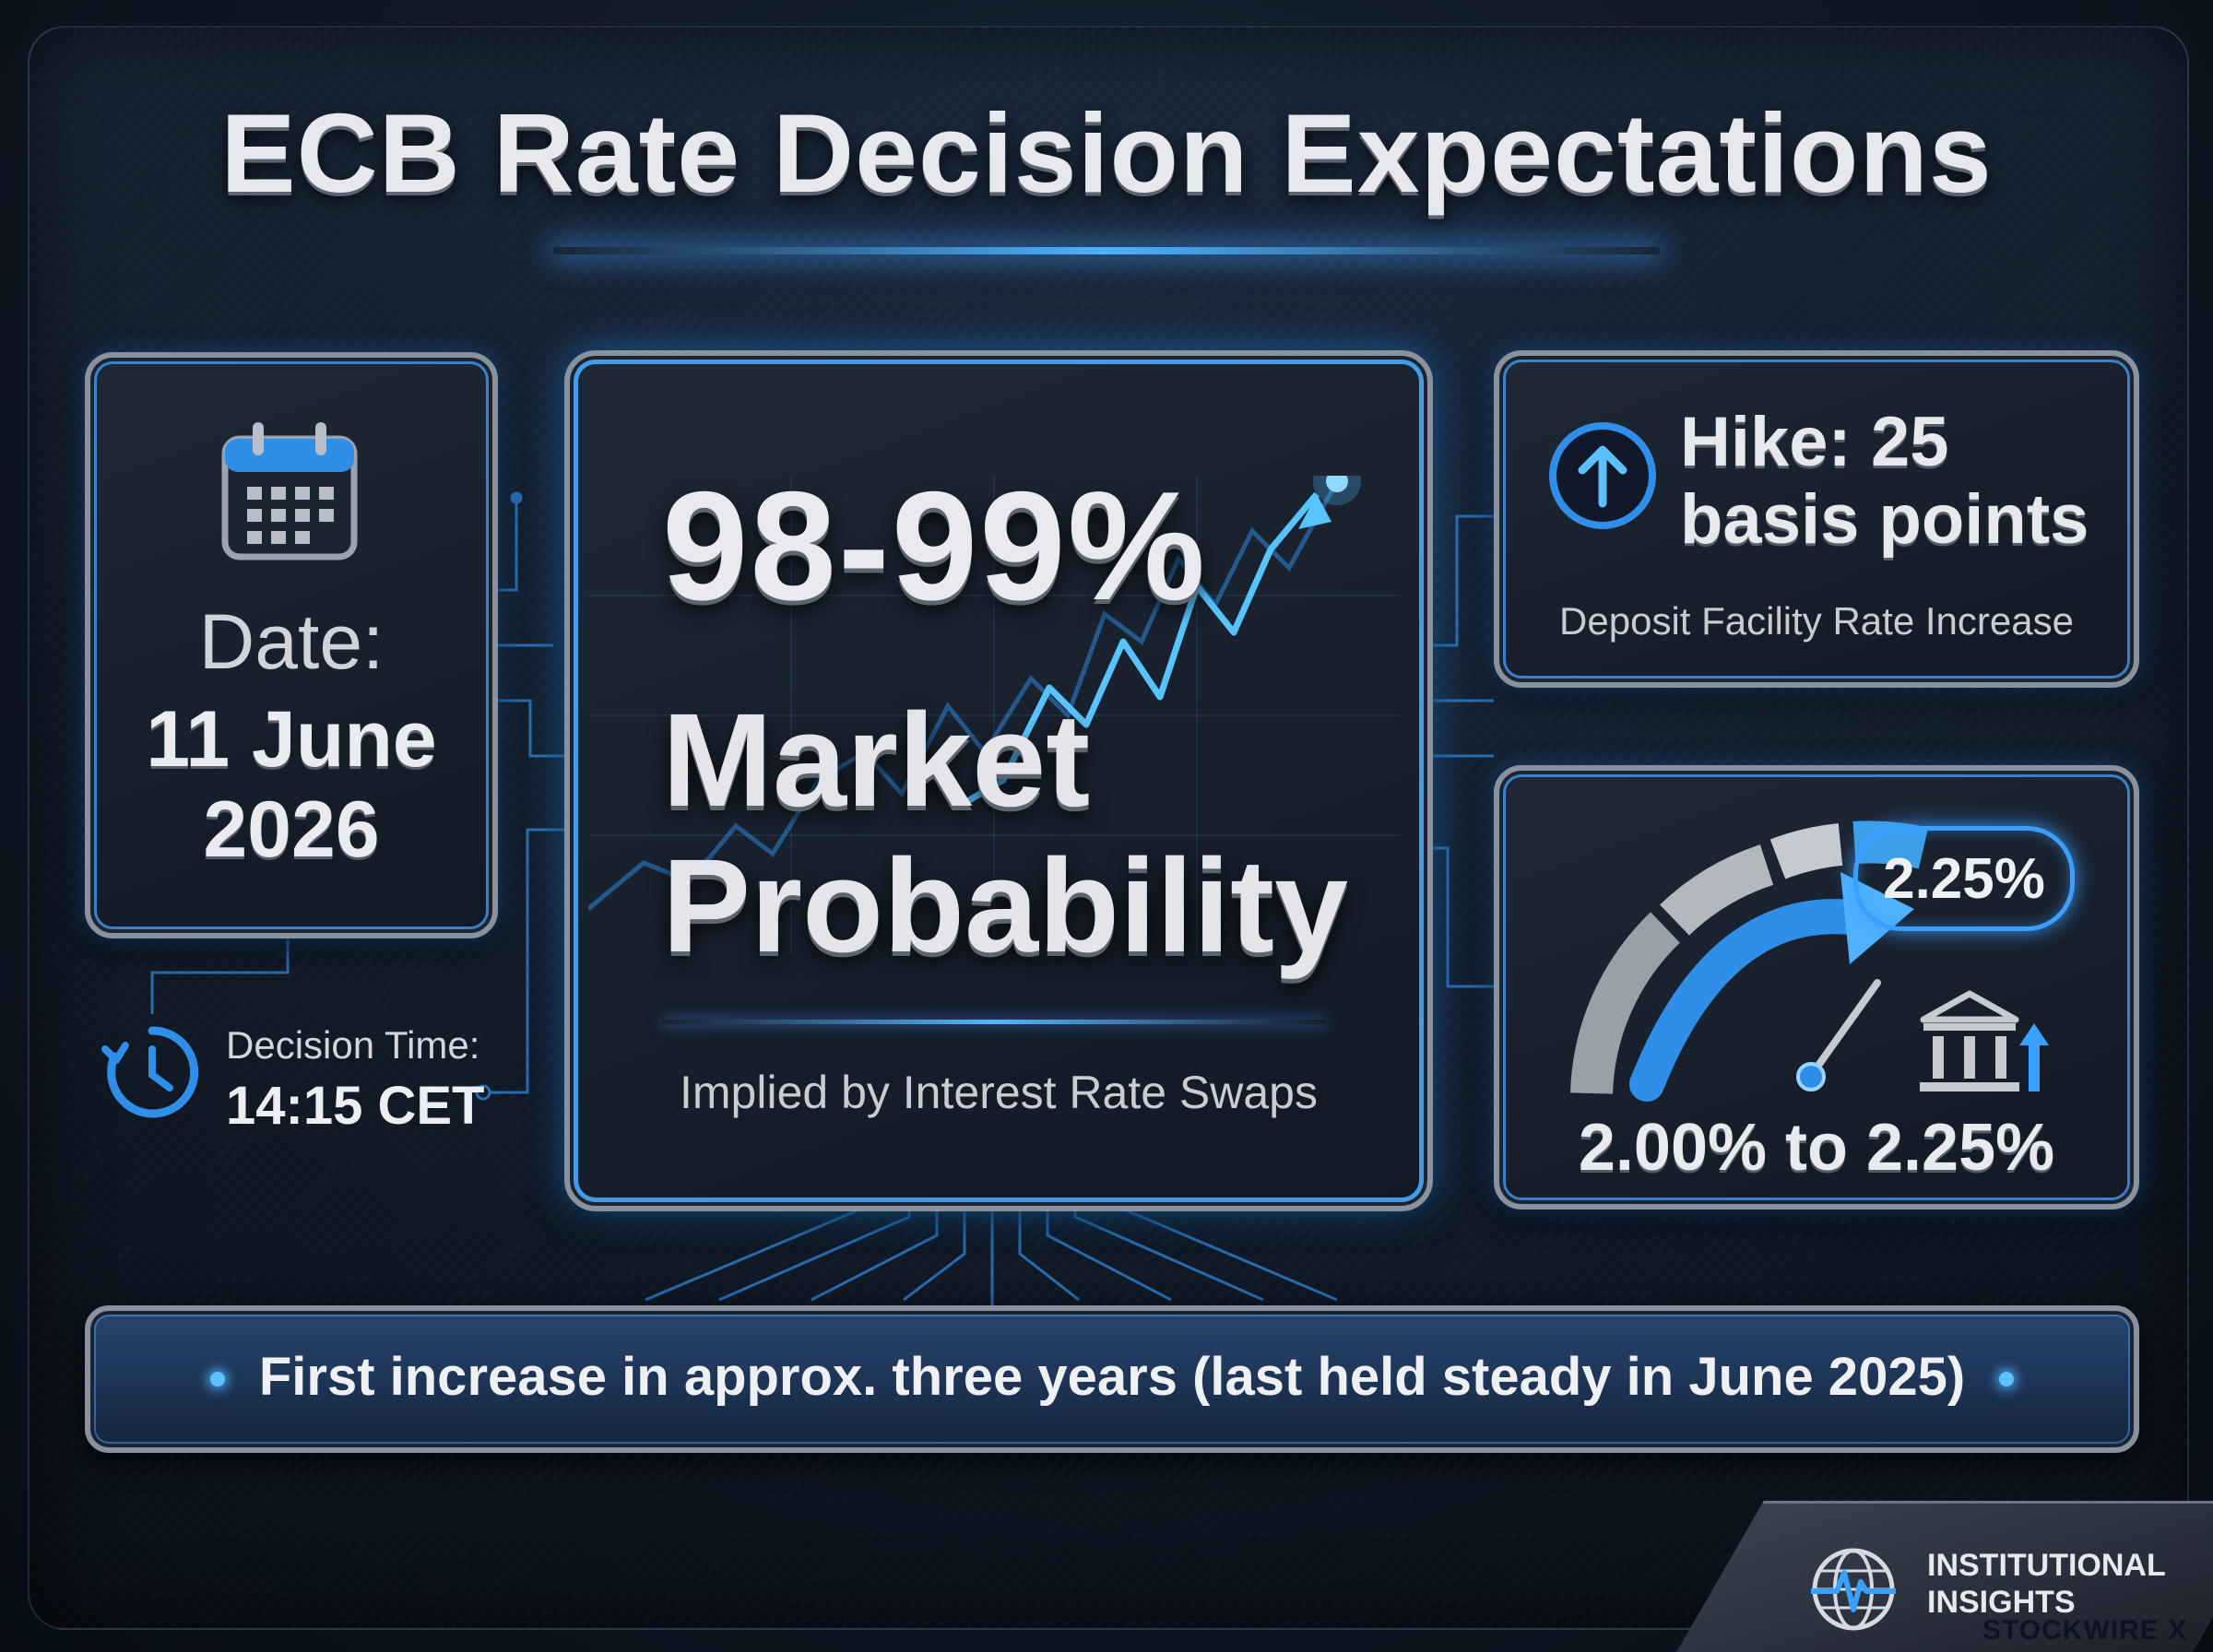 Image resolution: width=2213 pixels, height=1652 pixels. I want to click on target-rate: 2.25%, so click(1964, 878).